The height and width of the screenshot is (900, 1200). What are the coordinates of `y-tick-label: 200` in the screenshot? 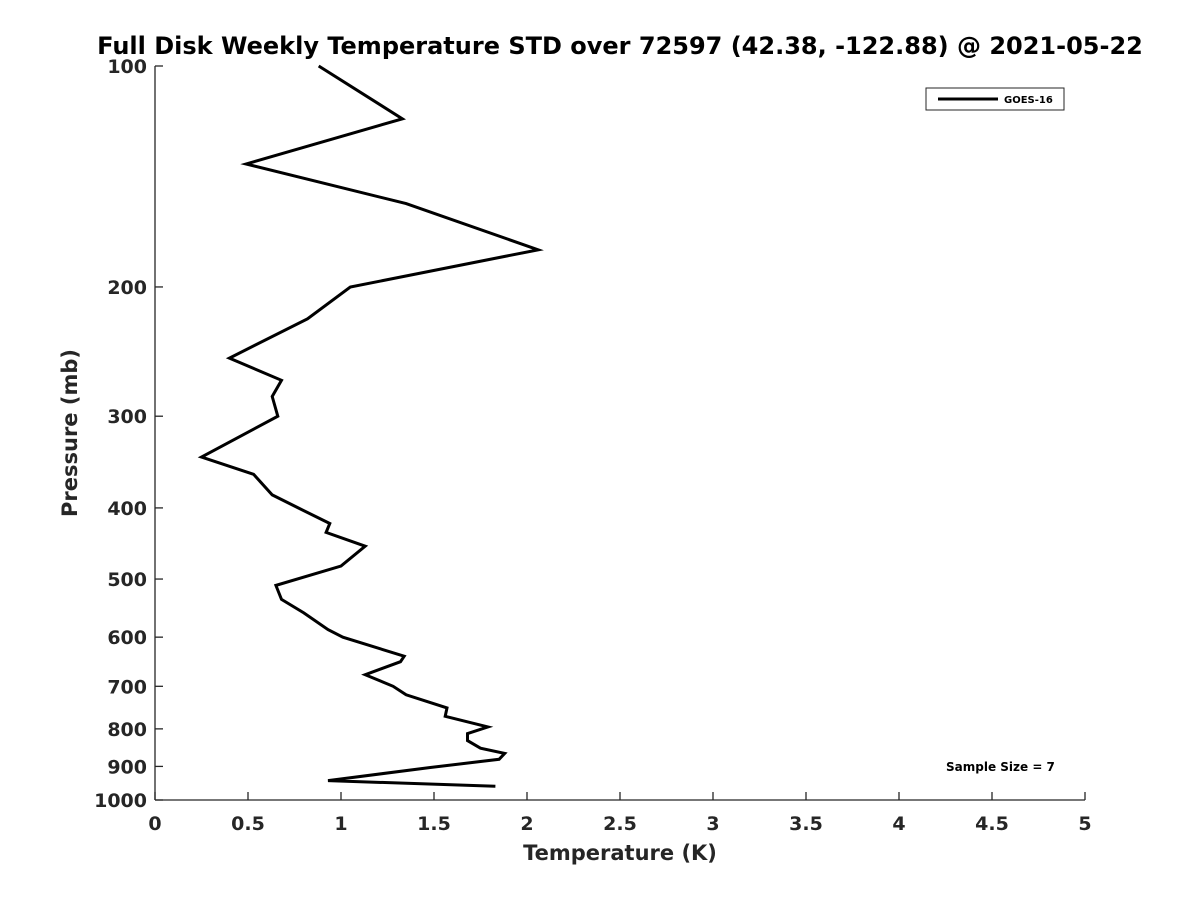 It's located at (127, 288).